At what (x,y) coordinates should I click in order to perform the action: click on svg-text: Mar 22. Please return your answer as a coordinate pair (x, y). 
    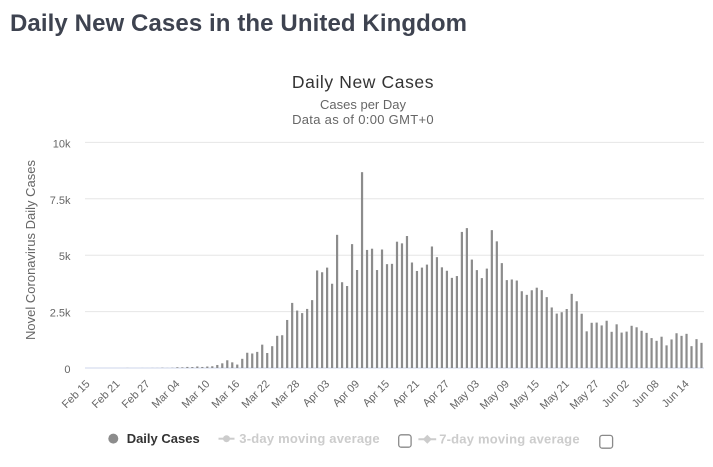
    Looking at the image, I should click on (256, 394).